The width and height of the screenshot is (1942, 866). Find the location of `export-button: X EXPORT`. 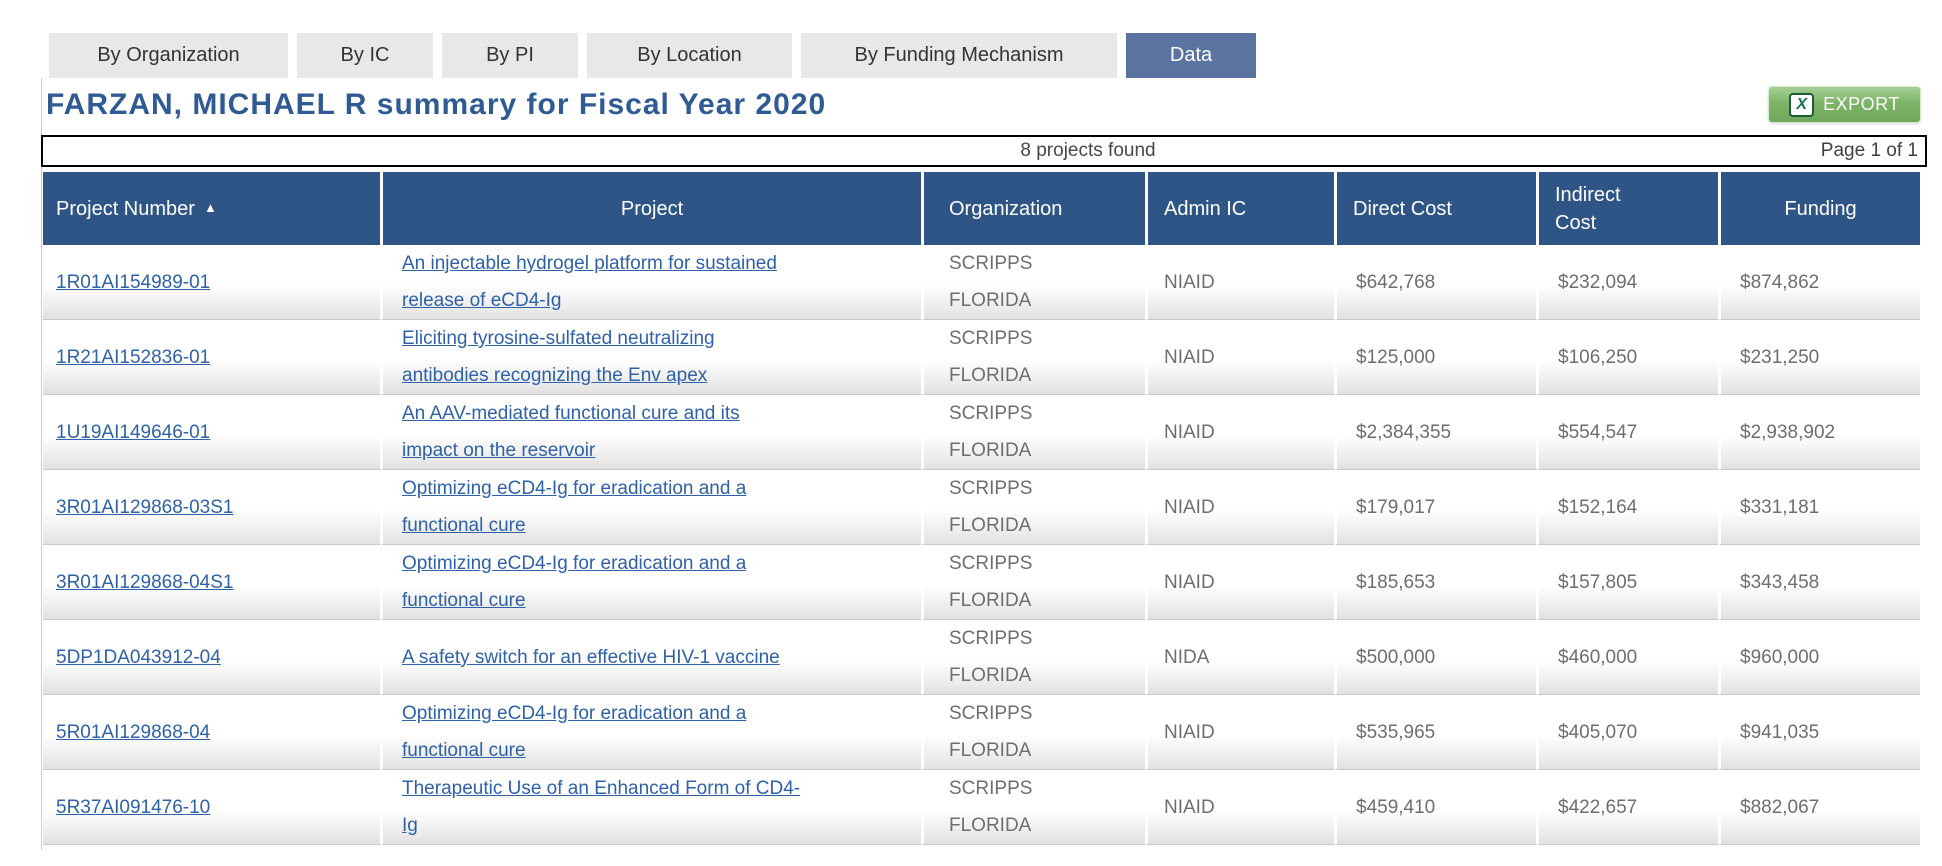

export-button: X EXPORT is located at coordinates (1844, 104).